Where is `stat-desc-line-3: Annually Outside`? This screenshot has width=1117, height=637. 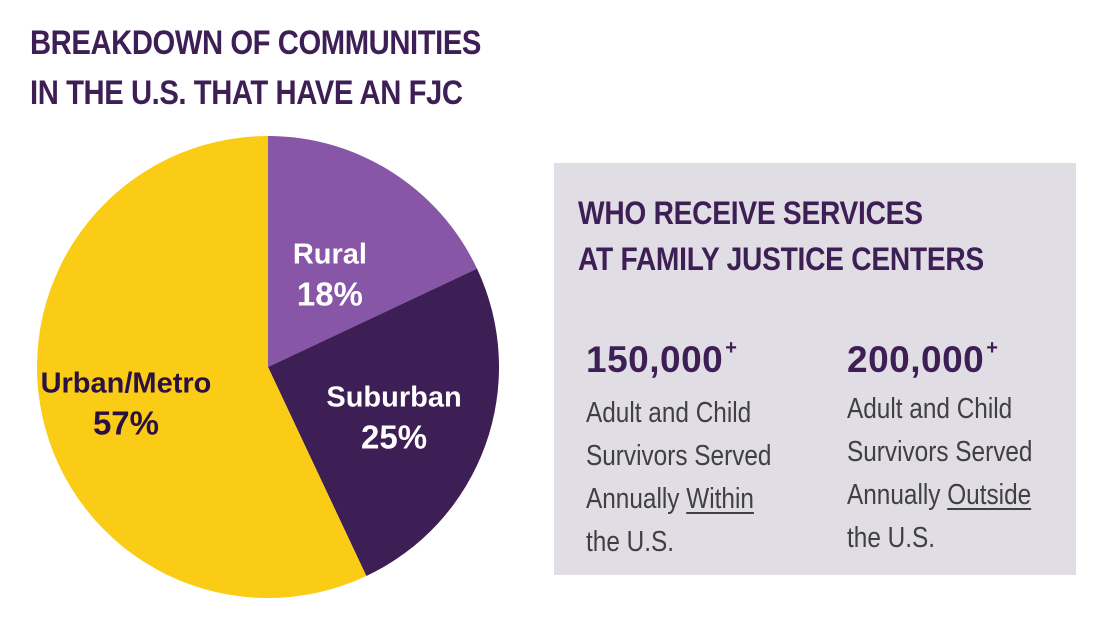 stat-desc-line-3: Annually Outside is located at coordinates (939, 495).